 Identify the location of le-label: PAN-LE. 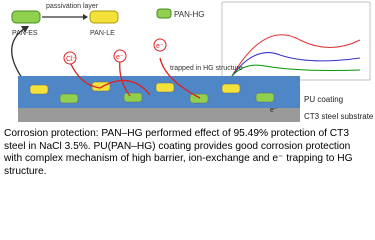
(102, 33).